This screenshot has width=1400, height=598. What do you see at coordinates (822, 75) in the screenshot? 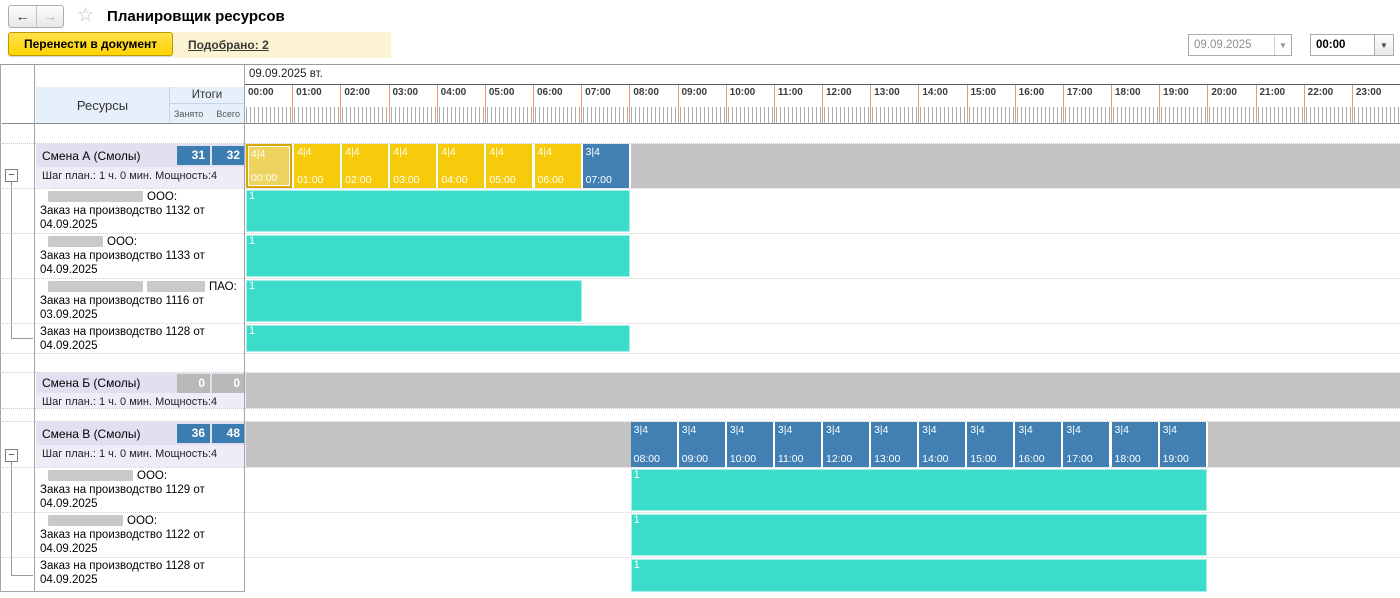
I see `timeline-date-header: 09.09.2025 вт.` at bounding box center [822, 75].